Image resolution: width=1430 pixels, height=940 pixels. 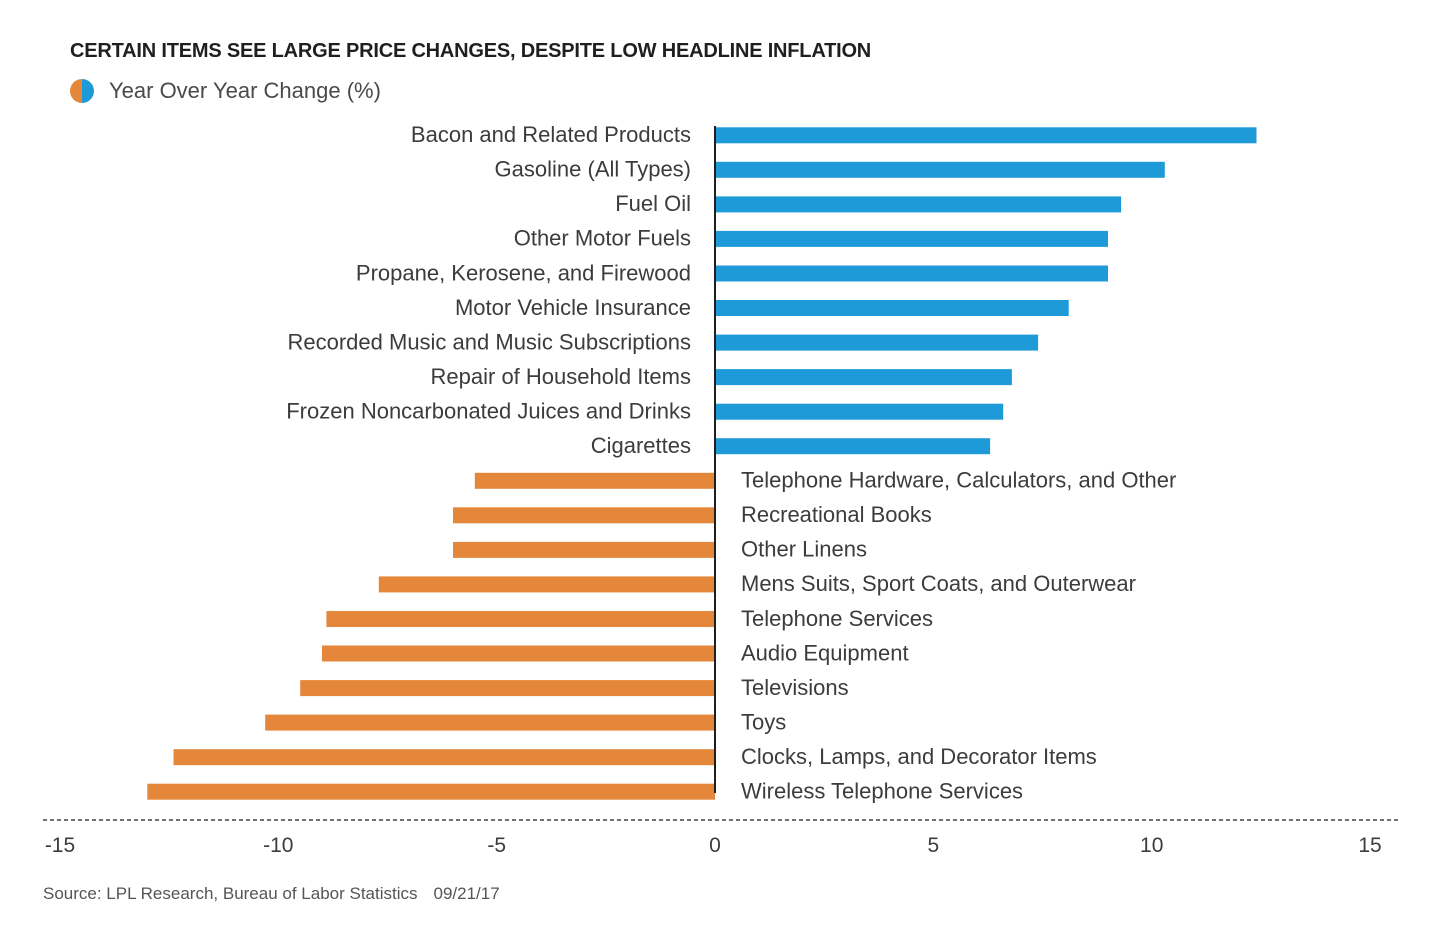 I want to click on x-tick-label: -5, so click(x=496, y=845).